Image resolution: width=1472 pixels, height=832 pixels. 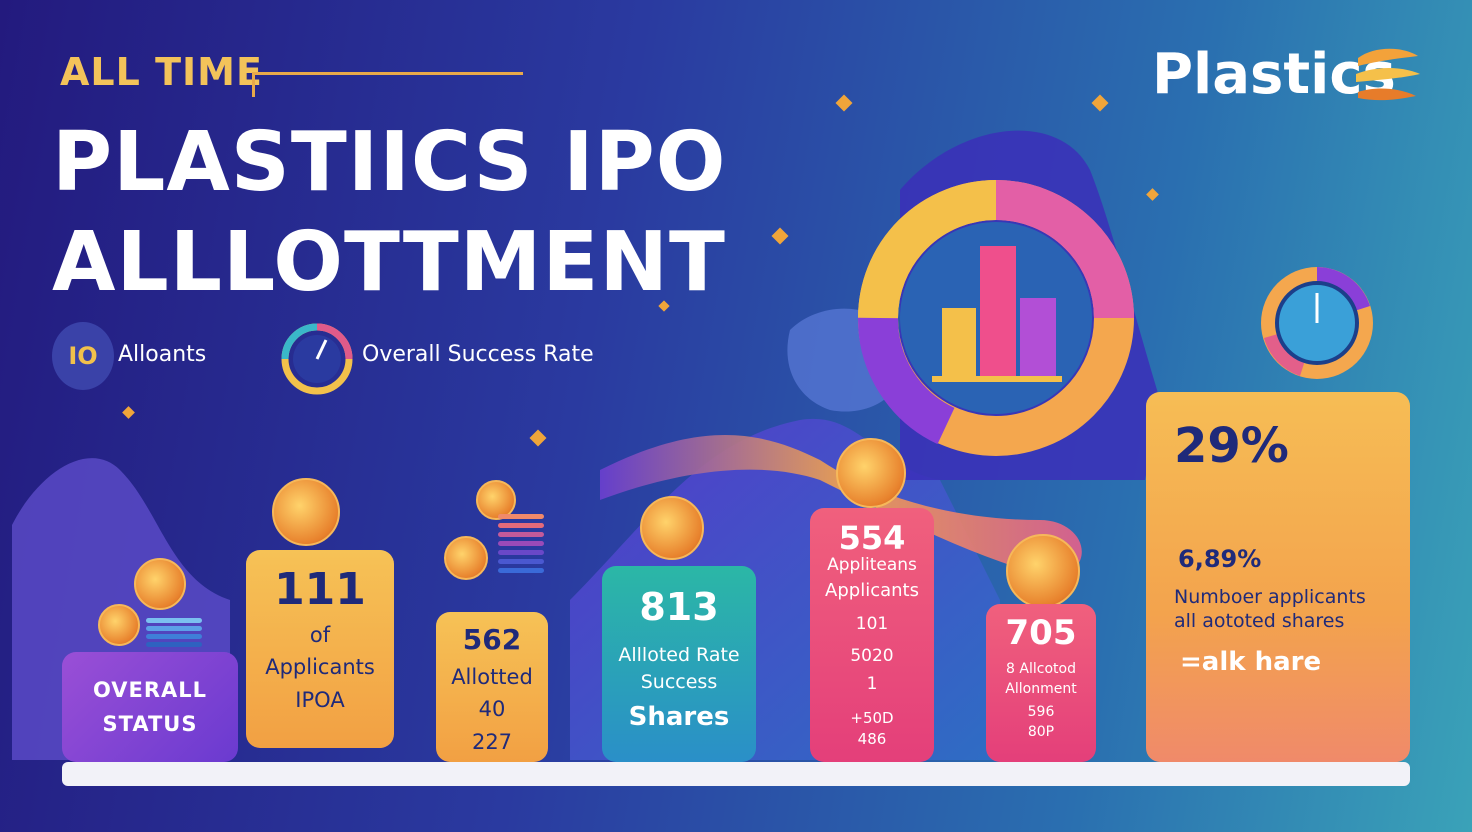 What do you see at coordinates (317, 359) in the screenshot?
I see `gauge-icon` at bounding box center [317, 359].